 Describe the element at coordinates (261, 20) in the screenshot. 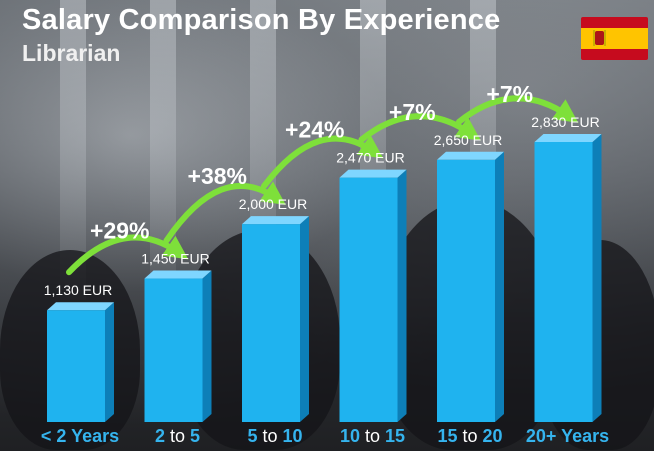

I see `chart-title: Salary Comparison By Experience` at that location.